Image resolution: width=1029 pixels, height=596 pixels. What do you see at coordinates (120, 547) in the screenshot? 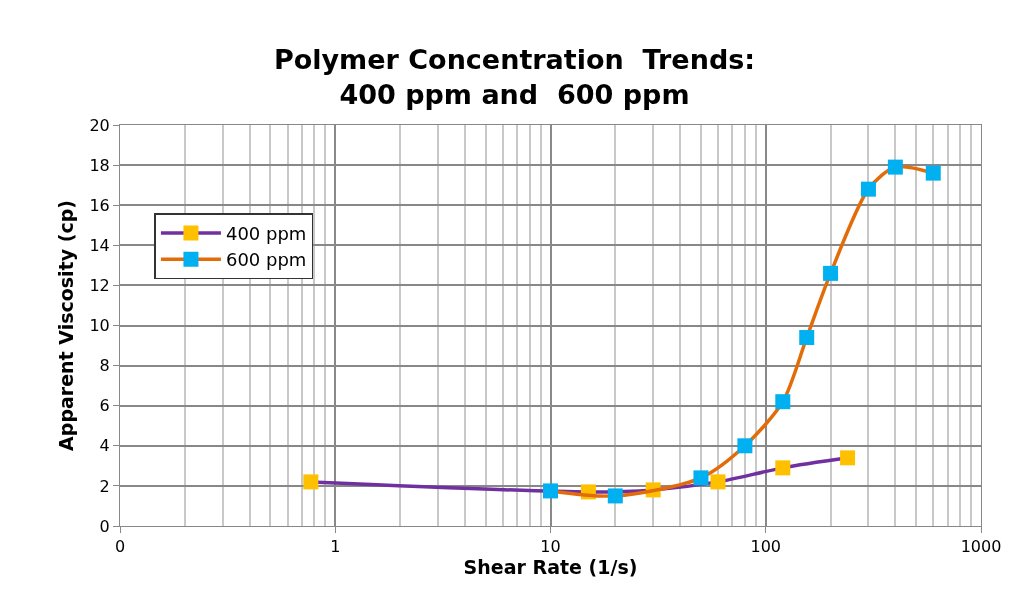
I see `x-tick-label: 0` at bounding box center [120, 547].